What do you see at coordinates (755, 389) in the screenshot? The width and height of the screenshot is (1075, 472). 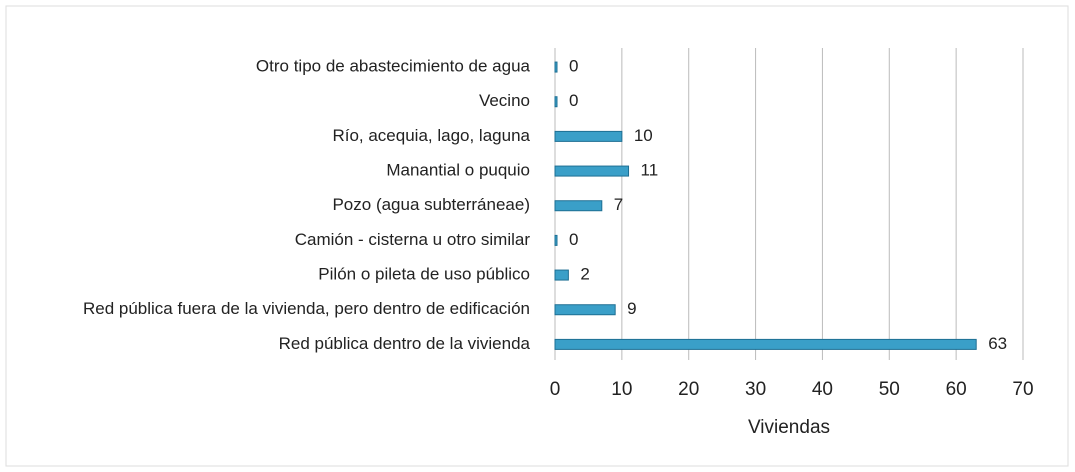 I see `x-tick-label: 30` at bounding box center [755, 389].